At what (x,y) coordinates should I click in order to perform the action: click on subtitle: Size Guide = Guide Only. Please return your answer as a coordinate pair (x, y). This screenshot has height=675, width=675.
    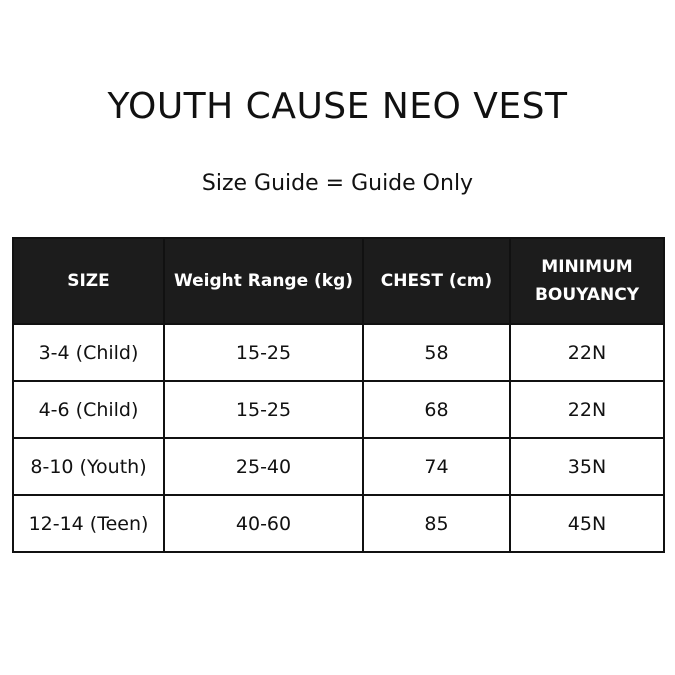
    Looking at the image, I should click on (337, 183).